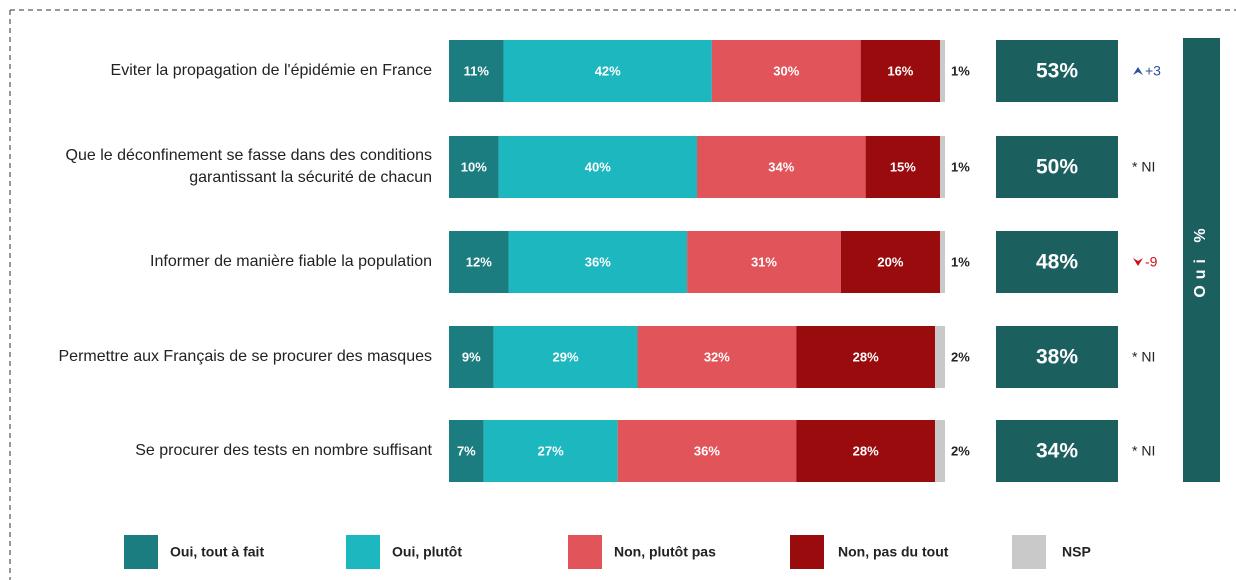  I want to click on total-header, so click(1201, 260).